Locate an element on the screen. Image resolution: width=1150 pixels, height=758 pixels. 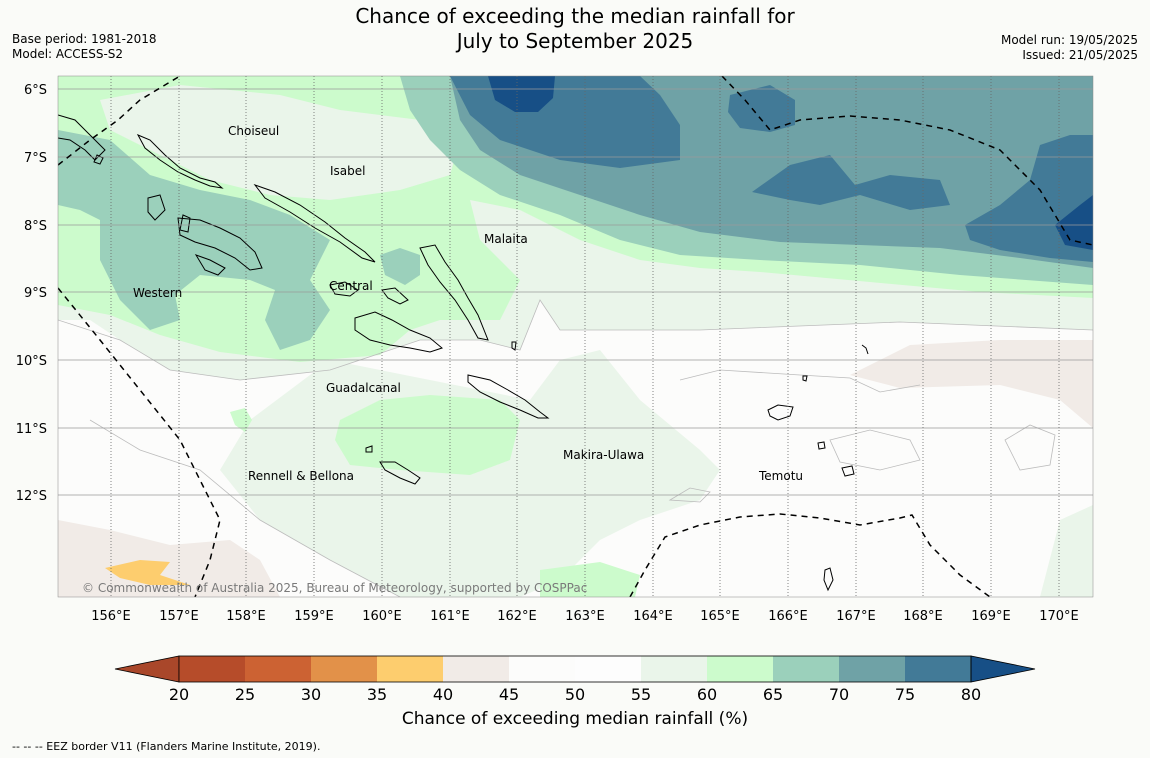
colorbar-outline is located at coordinates (575, 669).